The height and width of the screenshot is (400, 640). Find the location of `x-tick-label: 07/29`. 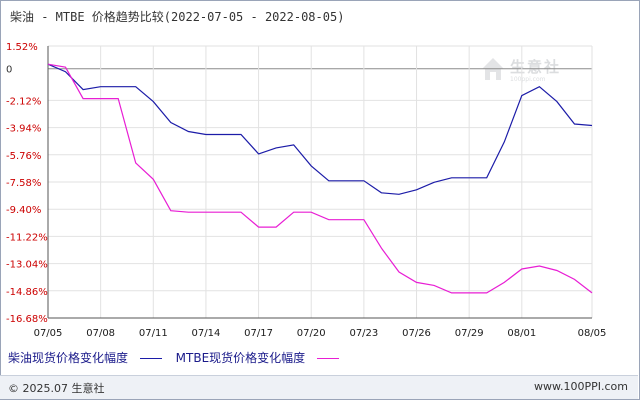

x-tick-label: 07/29 is located at coordinates (469, 333).